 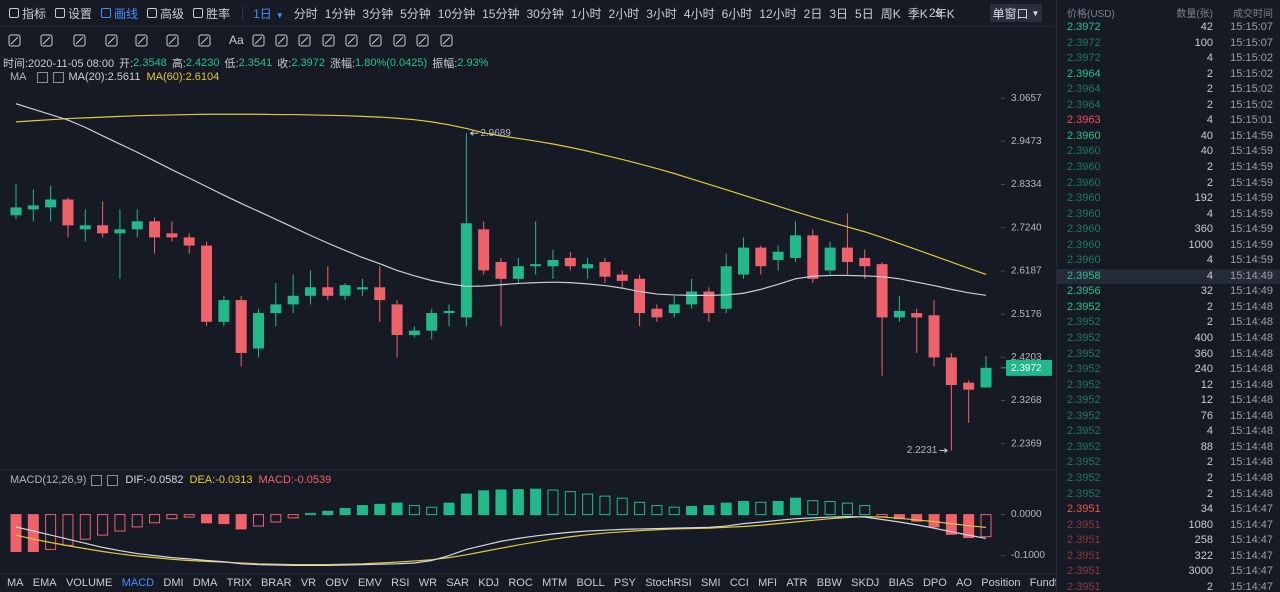 What do you see at coordinates (964, 583) in the screenshot?
I see `indicator-tab: AO` at bounding box center [964, 583].